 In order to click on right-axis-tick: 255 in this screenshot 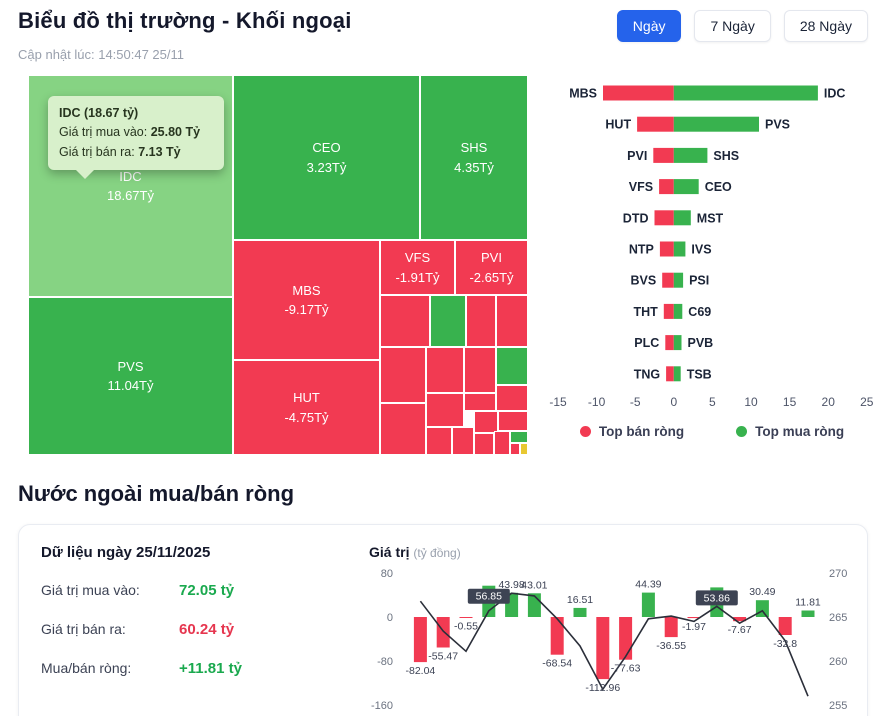, I will do `click(838, 706)`.